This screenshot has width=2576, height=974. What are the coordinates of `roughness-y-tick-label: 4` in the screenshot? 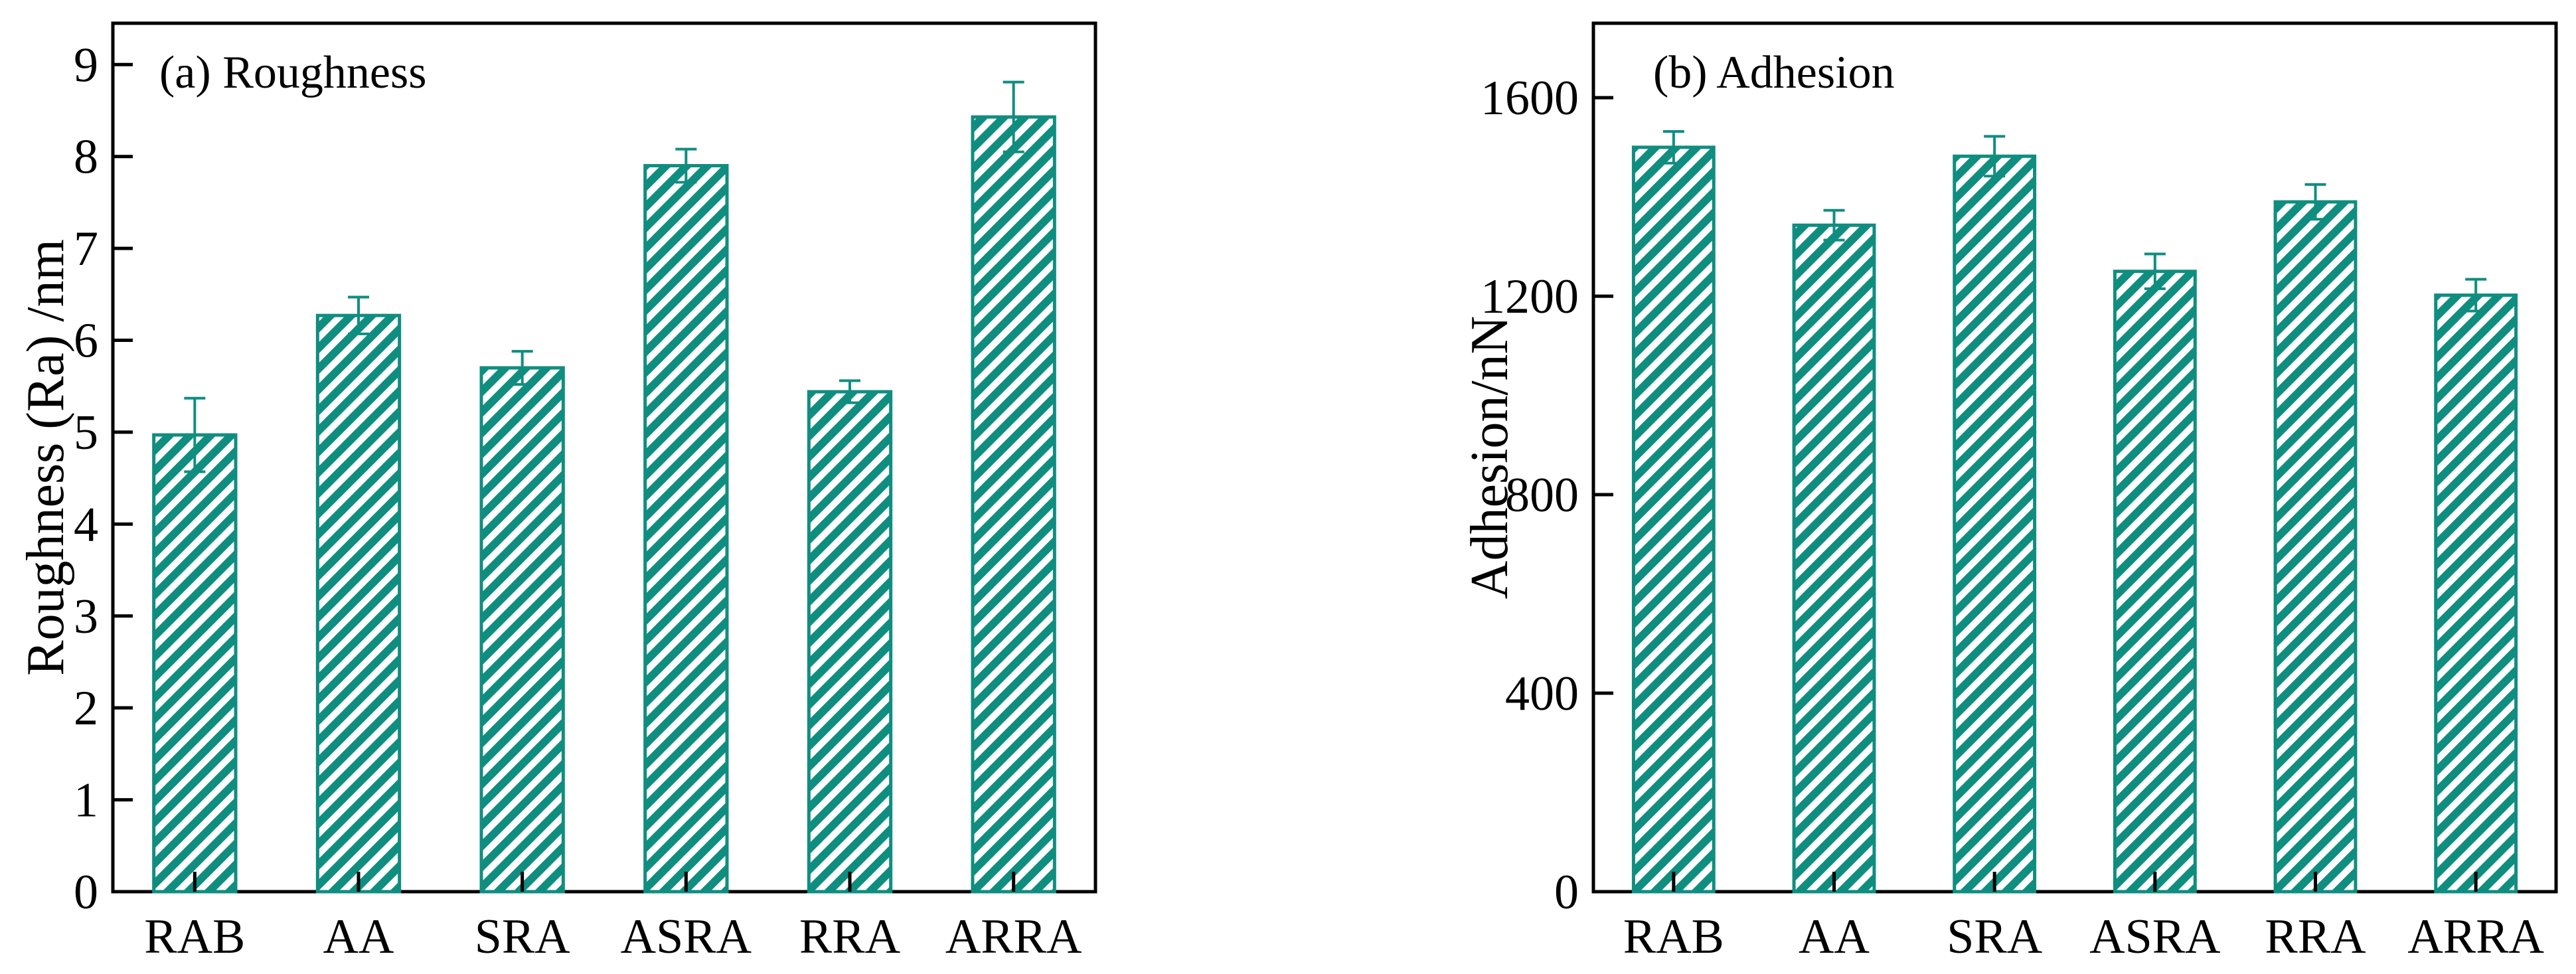 It's located at (86, 524).